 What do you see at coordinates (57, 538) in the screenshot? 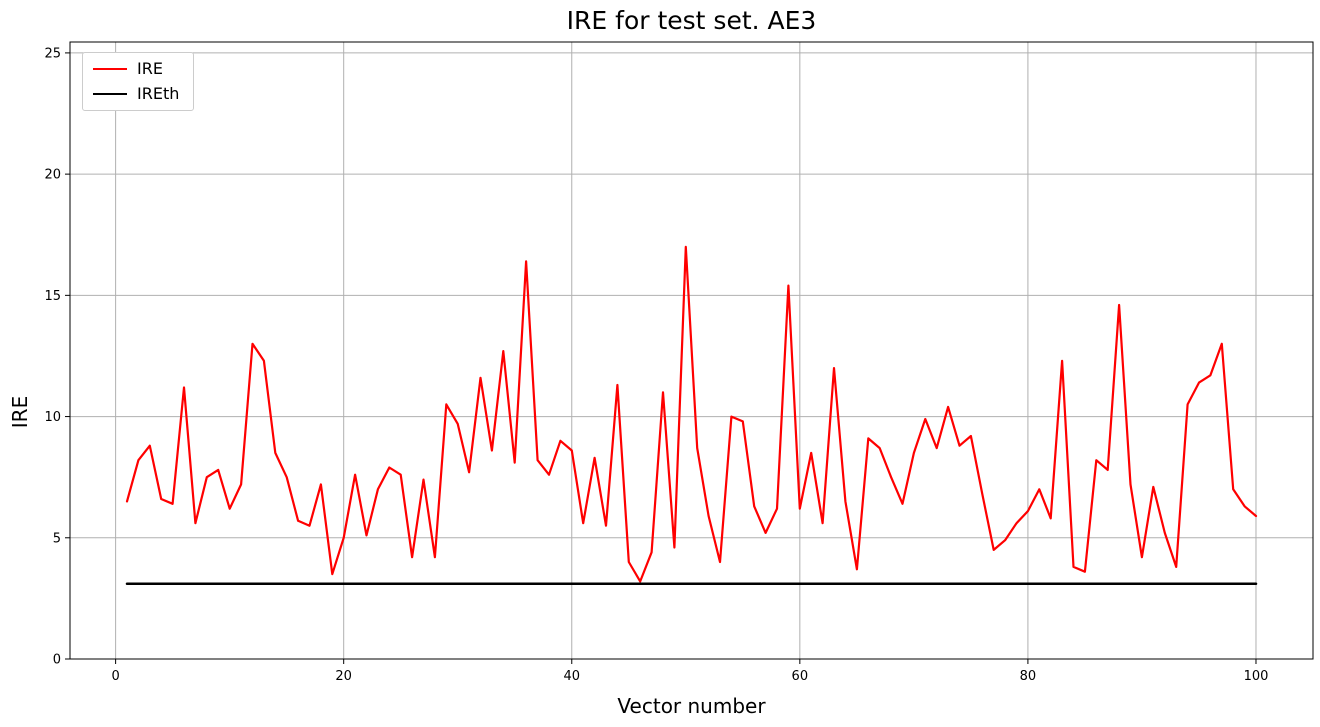
I see `svg-text: 5` at bounding box center [57, 538].